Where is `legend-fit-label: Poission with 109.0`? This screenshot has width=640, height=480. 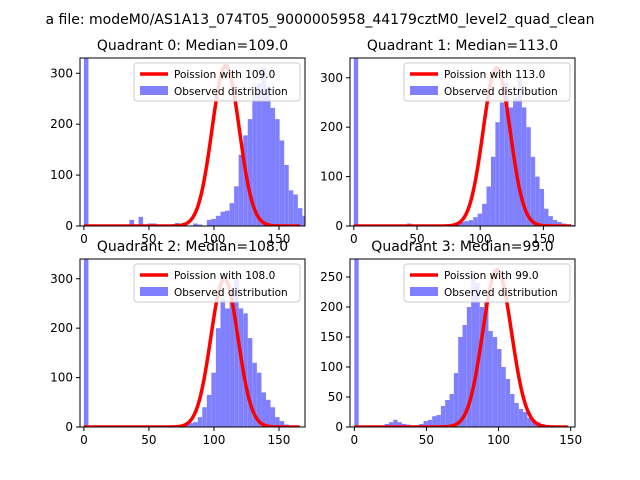
legend-fit-label: Poission with 109.0 is located at coordinates (224, 75).